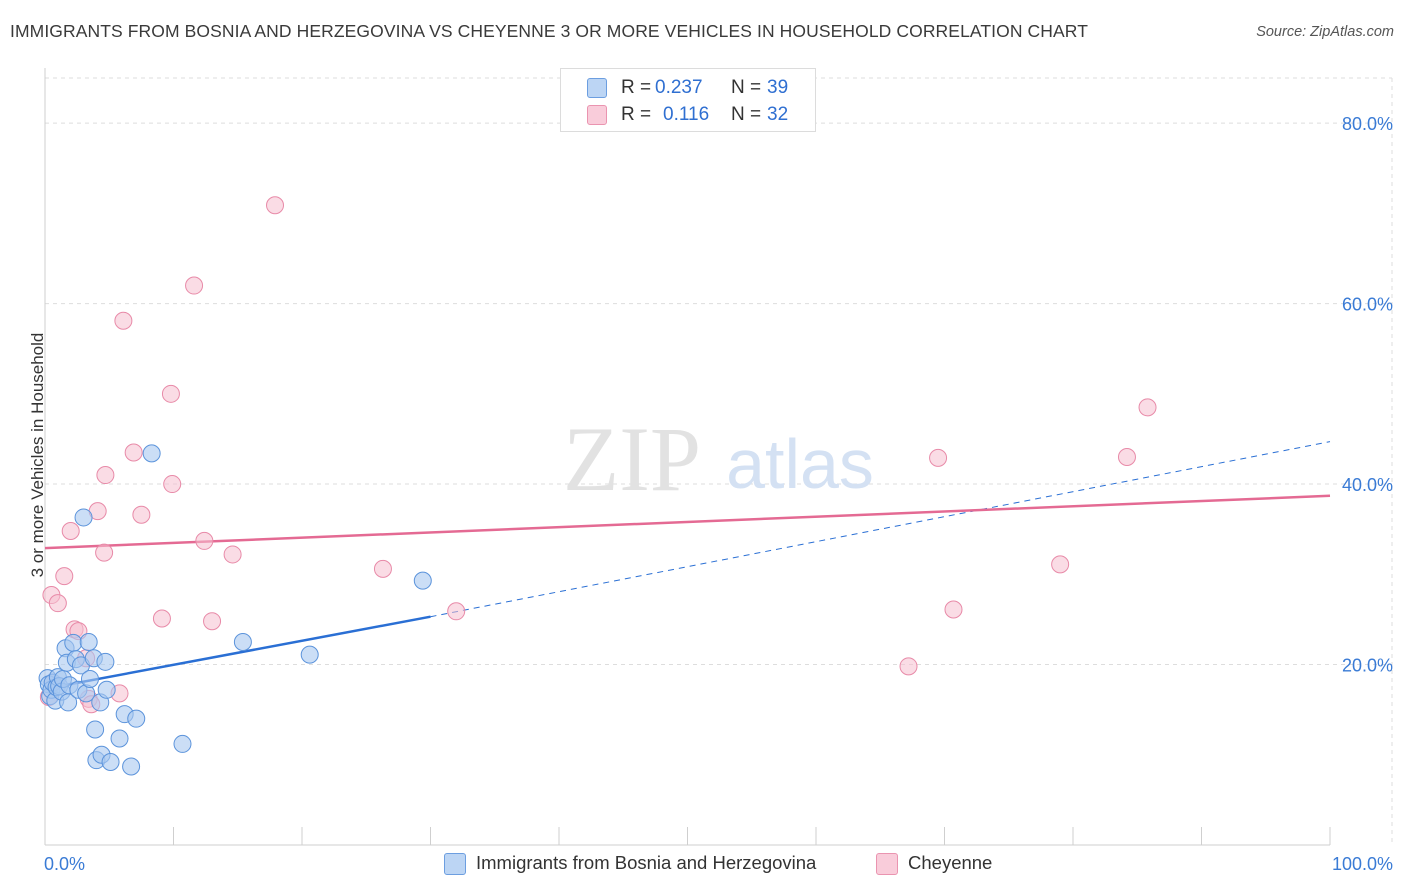  Describe the element at coordinates (1367, 485) in the screenshot. I see `y-tick-label: 40.0%` at that location.